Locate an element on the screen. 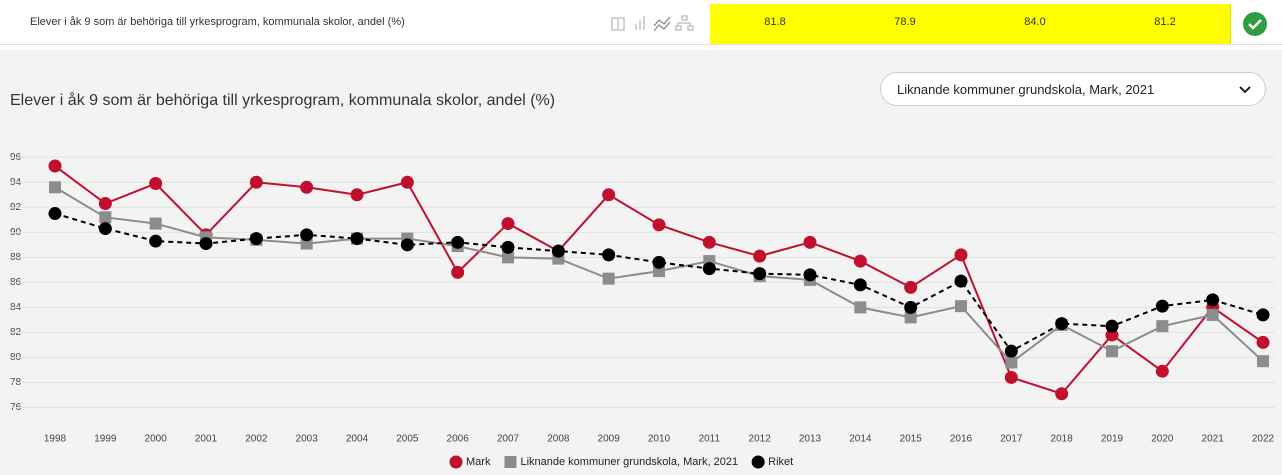  legend-label: Mark is located at coordinates (478, 462).